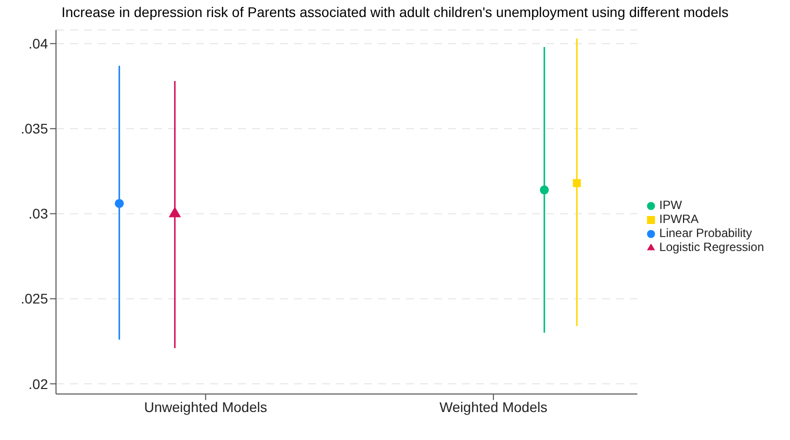  Describe the element at coordinates (493, 406) in the screenshot. I see `x-tick-label: Weighted Models` at that location.